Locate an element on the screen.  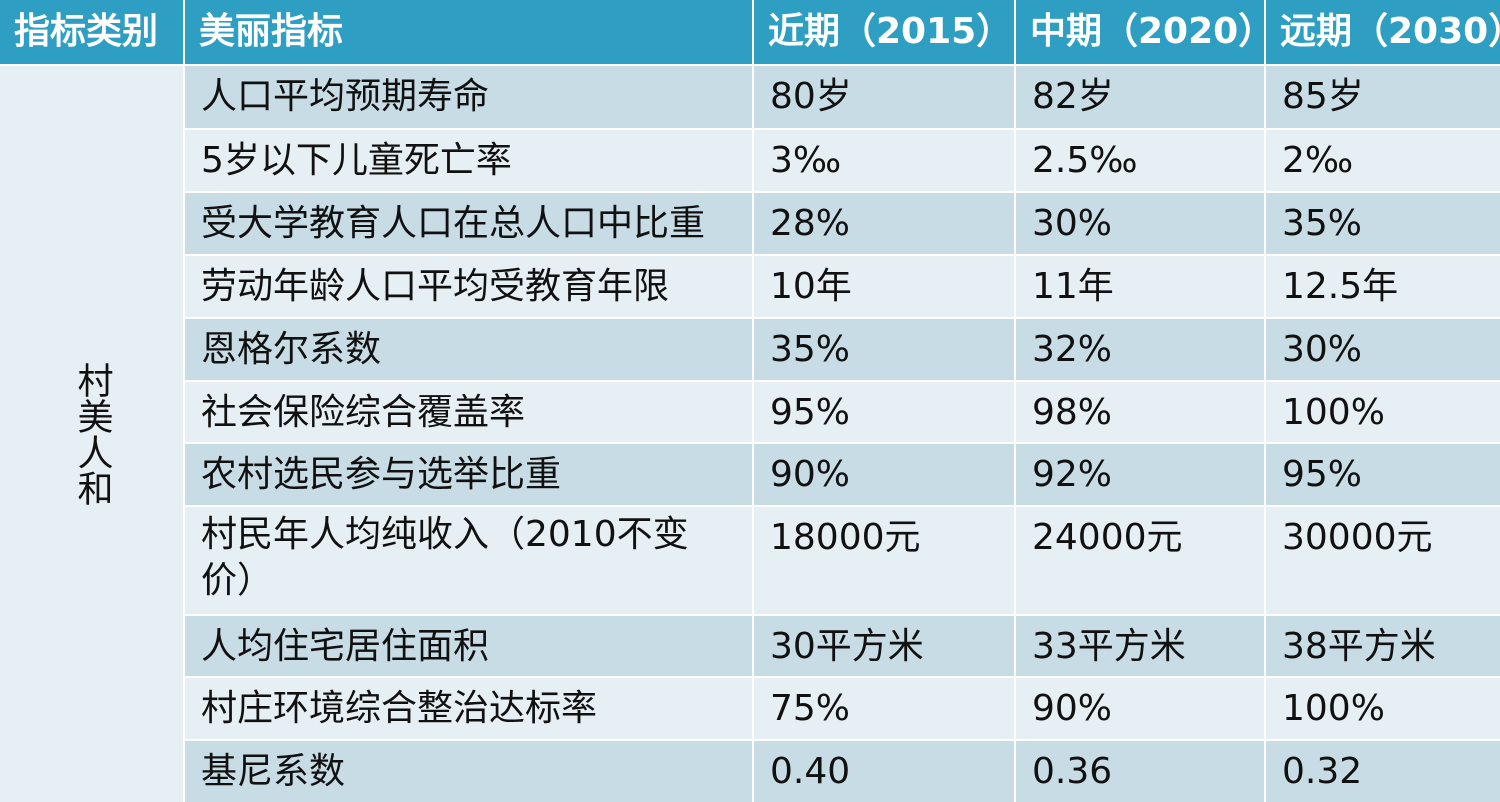
table-cell-far: 30% is located at coordinates (1383, 349).